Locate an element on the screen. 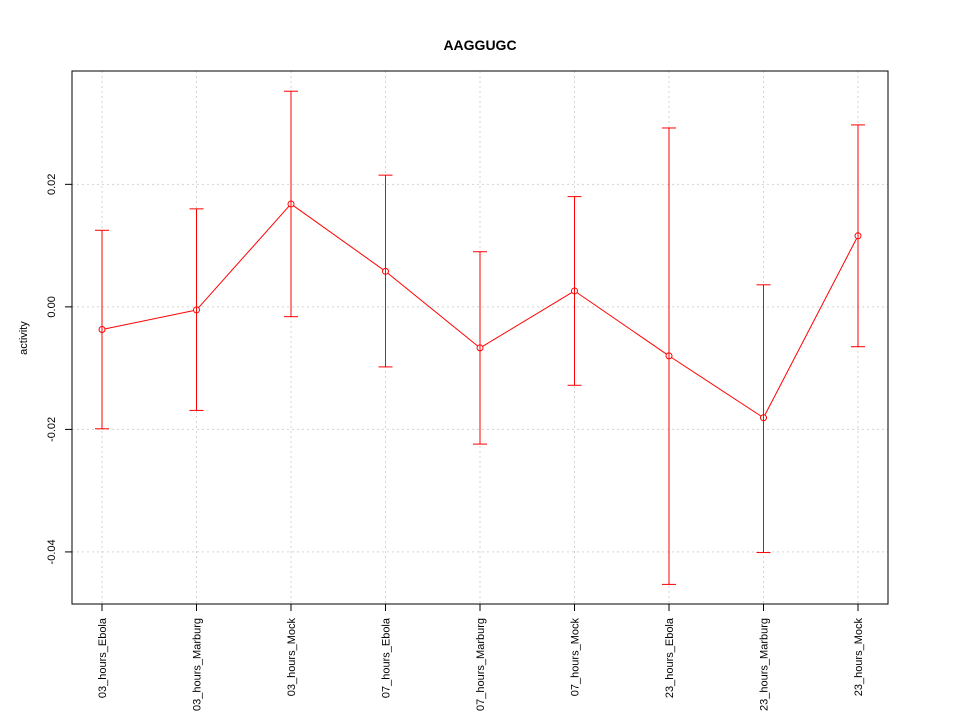 The height and width of the screenshot is (720, 960). y-axis: -0.04 -0.02 0.00 0.02 is located at coordinates (59, 369).